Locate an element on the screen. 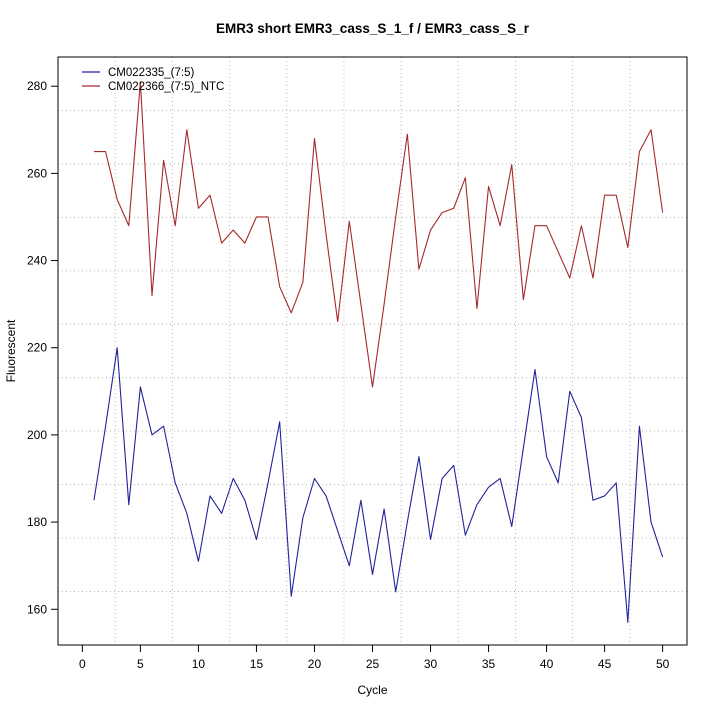 The height and width of the screenshot is (725, 720). y-tick-label: 180 is located at coordinates (37, 522).